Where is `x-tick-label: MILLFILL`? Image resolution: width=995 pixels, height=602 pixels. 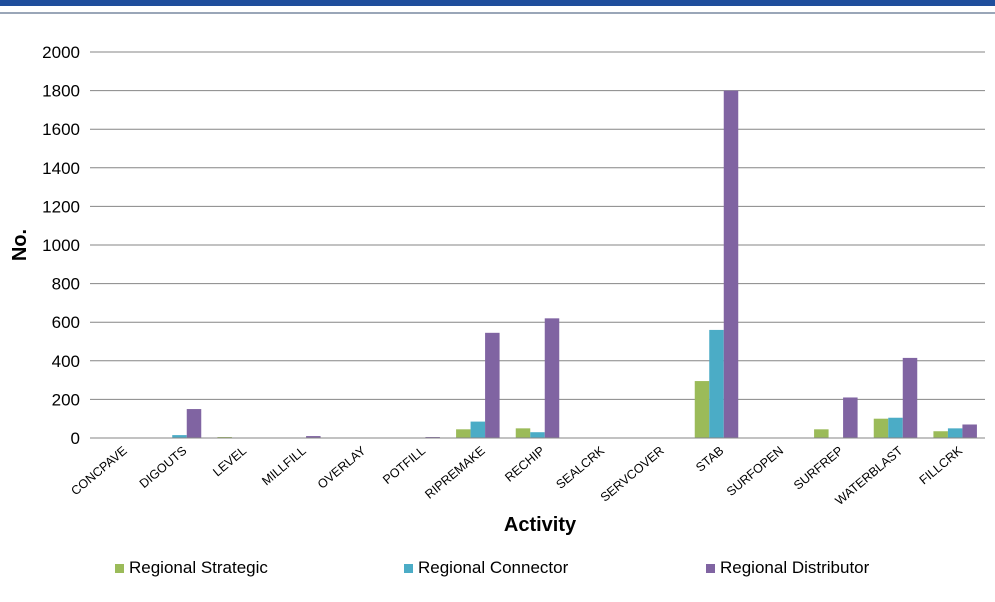 x-tick-label: MILLFILL is located at coordinates (283, 466).